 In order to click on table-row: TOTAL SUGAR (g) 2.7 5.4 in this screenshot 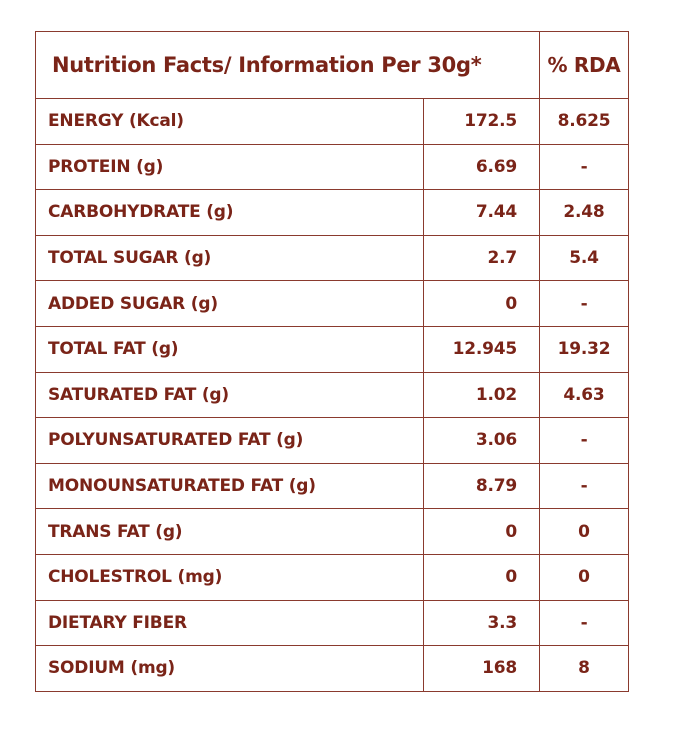, I will do `click(332, 258)`.